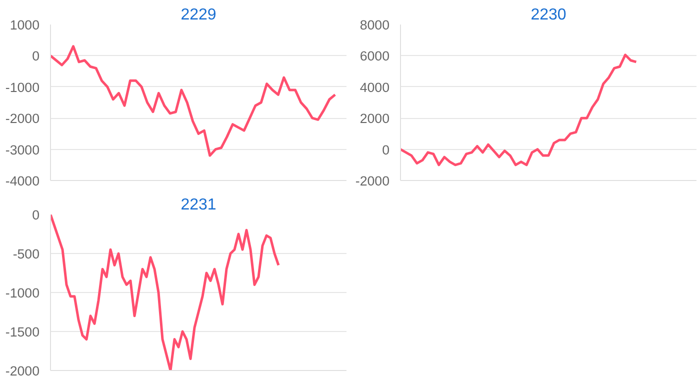  What do you see at coordinates (548, 15) in the screenshot?
I see `chart-title: 2230` at bounding box center [548, 15].